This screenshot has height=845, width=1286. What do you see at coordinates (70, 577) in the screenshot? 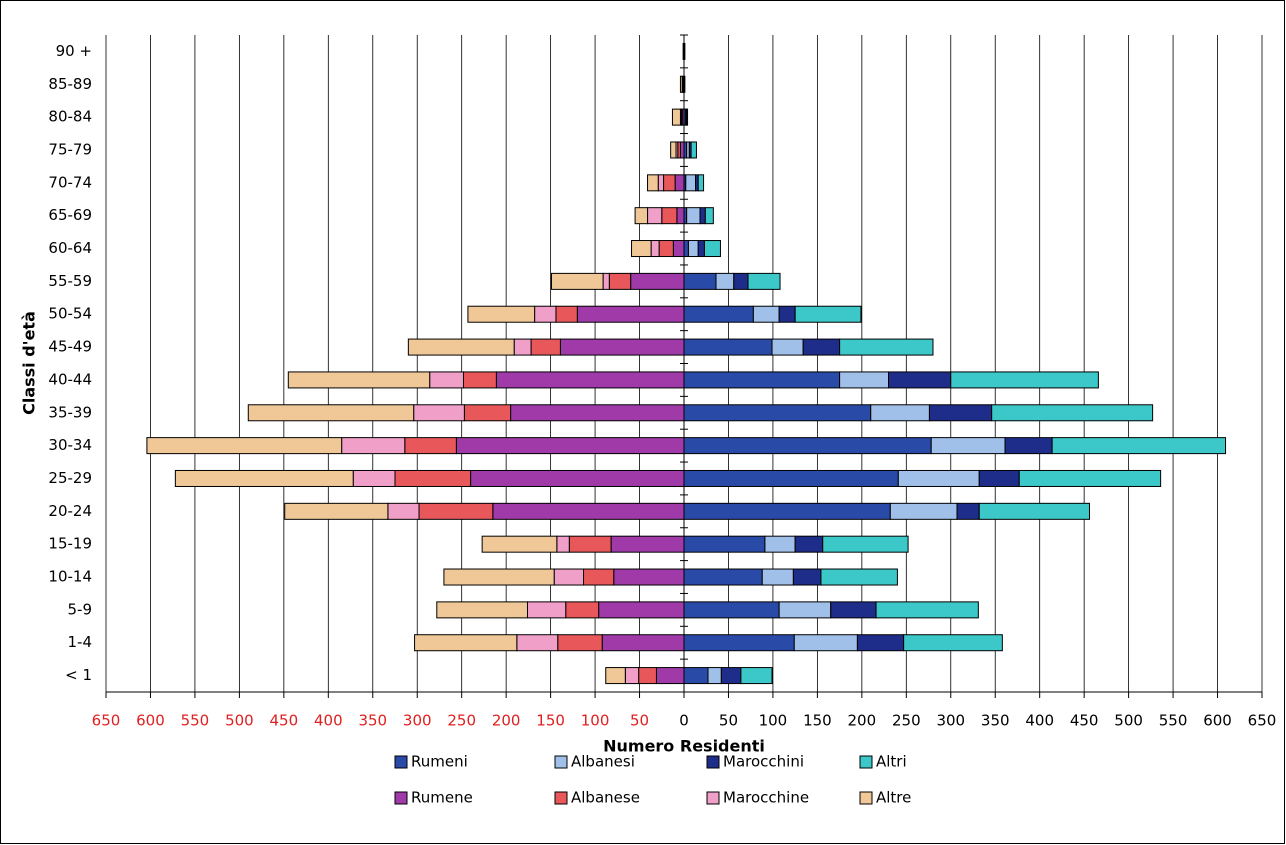
I see `y-tick-label: 10-14` at bounding box center [70, 577].